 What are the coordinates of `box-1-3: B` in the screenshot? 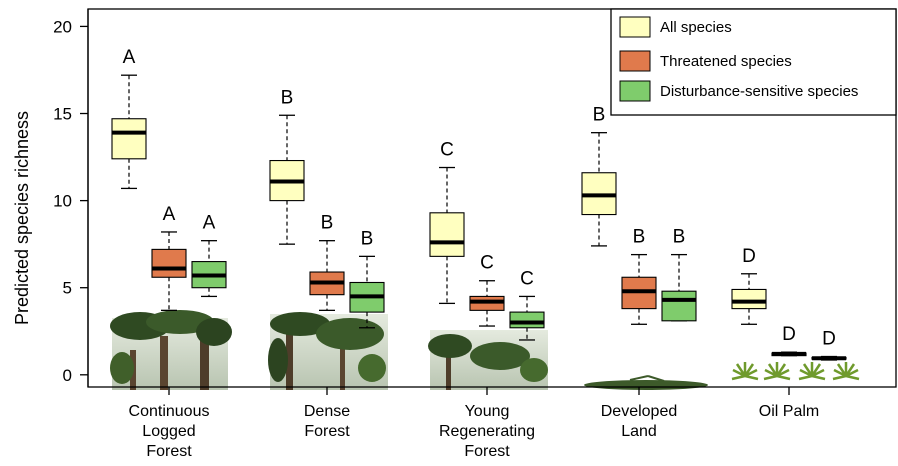 It's located at (639, 276).